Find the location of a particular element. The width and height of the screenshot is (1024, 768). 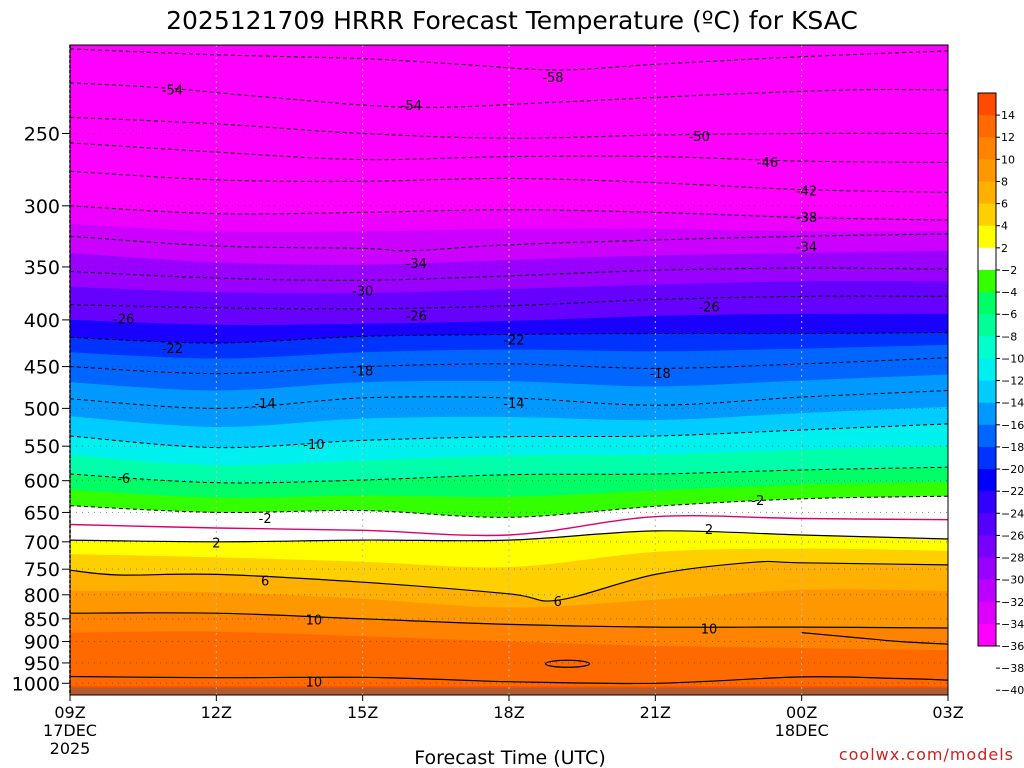

contour-label-7: -34 is located at coordinates (806, 248).